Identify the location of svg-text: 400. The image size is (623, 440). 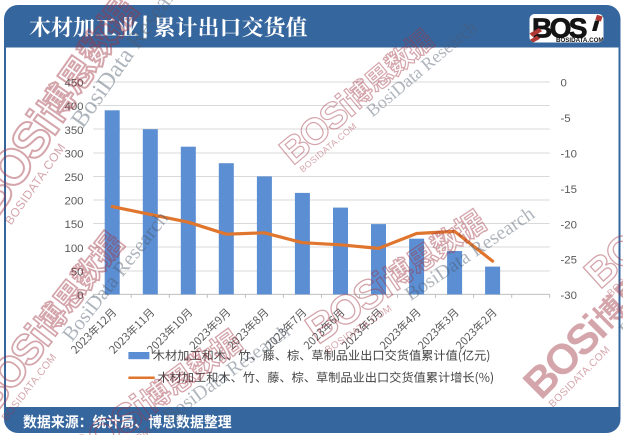
(73, 107).